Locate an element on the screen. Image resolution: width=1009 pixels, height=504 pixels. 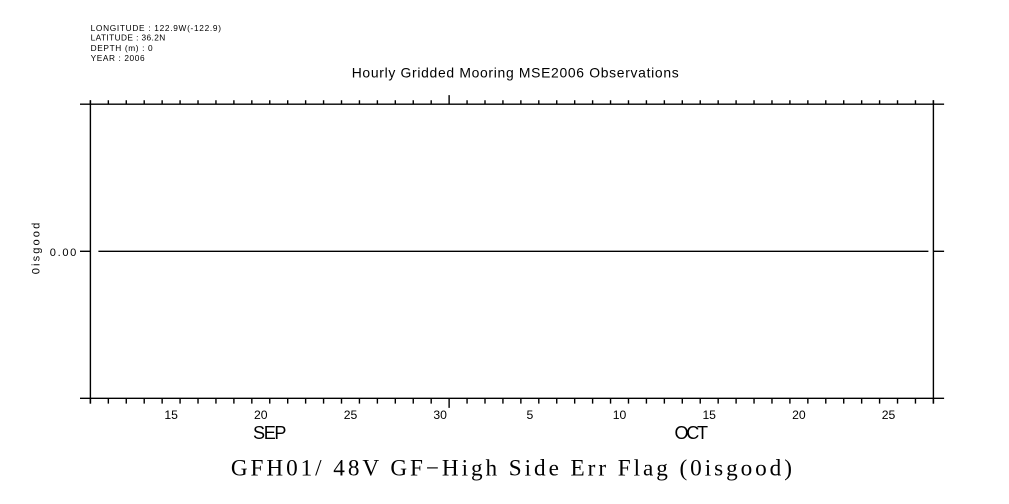
svg-text: 5 is located at coordinates (529, 415).